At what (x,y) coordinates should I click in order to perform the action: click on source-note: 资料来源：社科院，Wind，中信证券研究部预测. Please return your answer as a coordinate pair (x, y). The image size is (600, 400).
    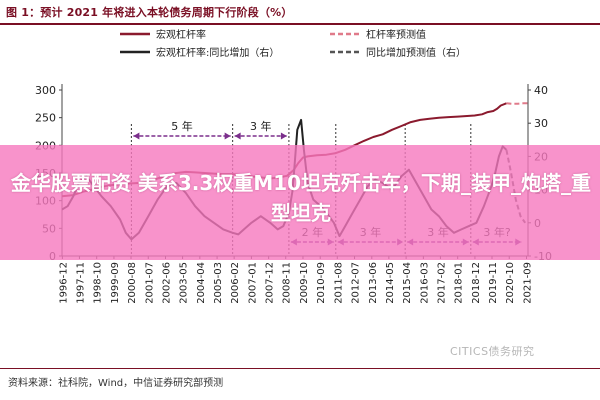
    Looking at the image, I should click on (116, 383).